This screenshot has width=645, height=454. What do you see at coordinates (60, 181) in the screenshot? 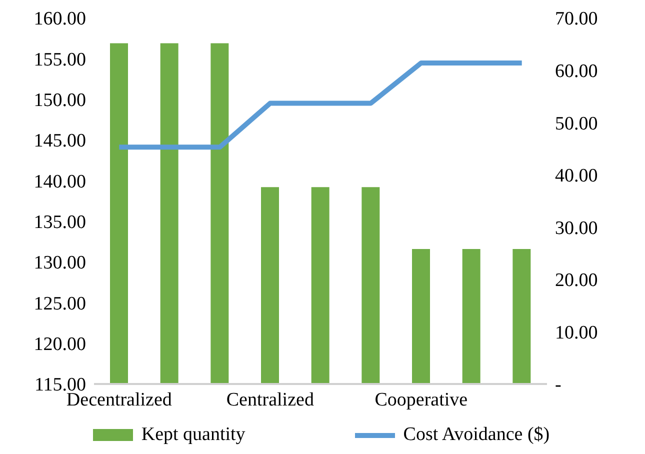
I see `y-tick-label: 140.00` at bounding box center [60, 181].